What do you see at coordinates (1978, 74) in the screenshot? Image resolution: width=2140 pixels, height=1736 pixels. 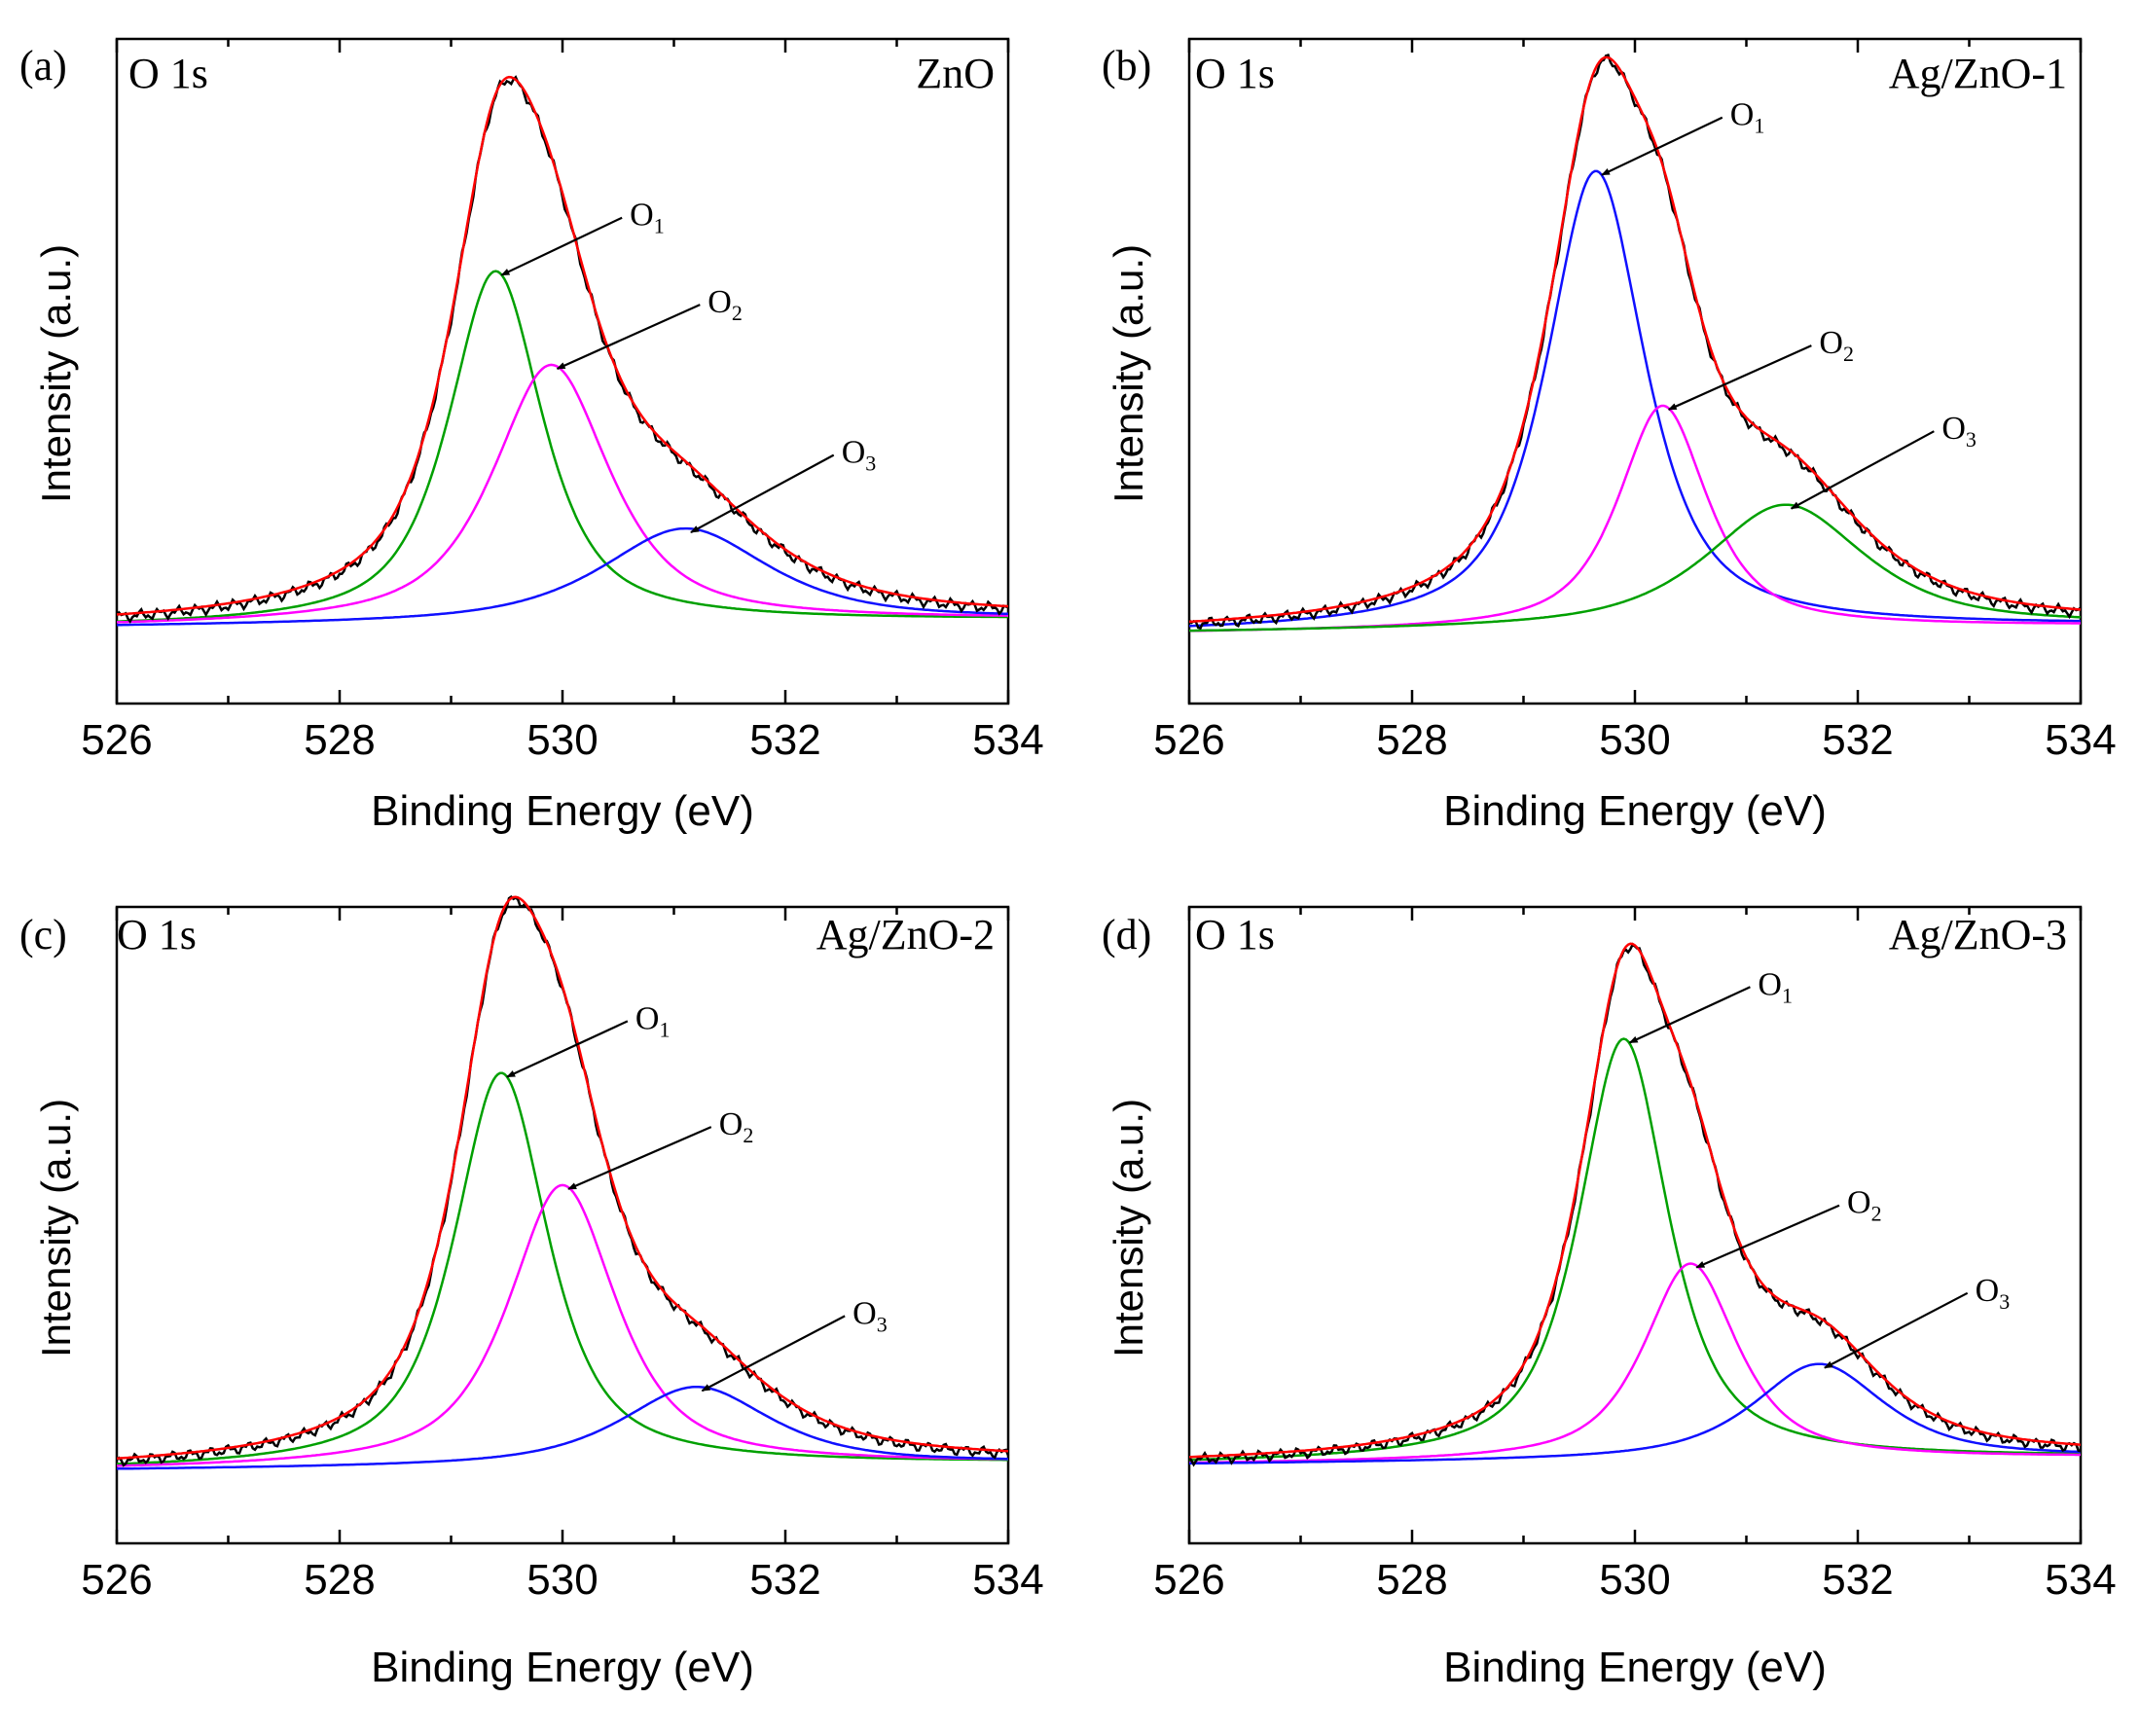 I see `sample-name: Ag/ZnO-1` at bounding box center [1978, 74].